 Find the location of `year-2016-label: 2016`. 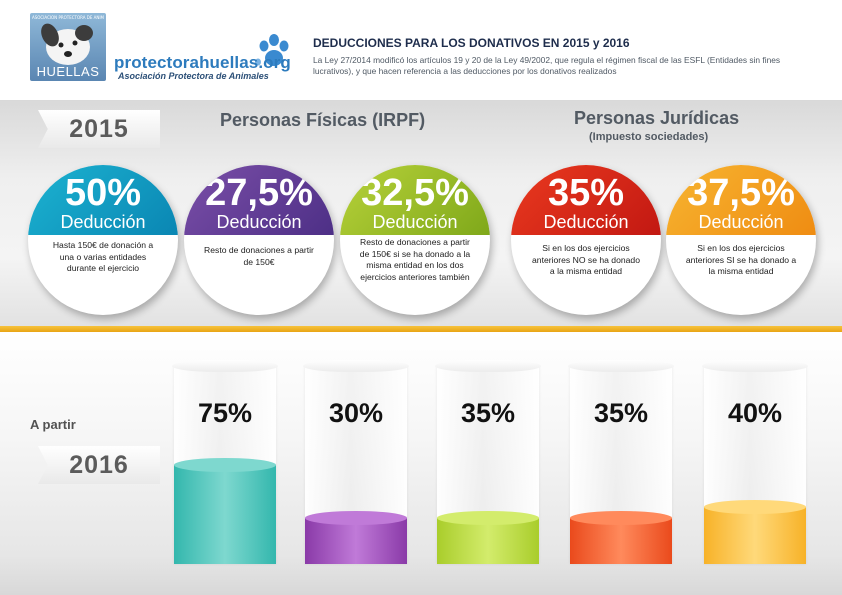

year-2016-label: 2016 is located at coordinates (99, 465).